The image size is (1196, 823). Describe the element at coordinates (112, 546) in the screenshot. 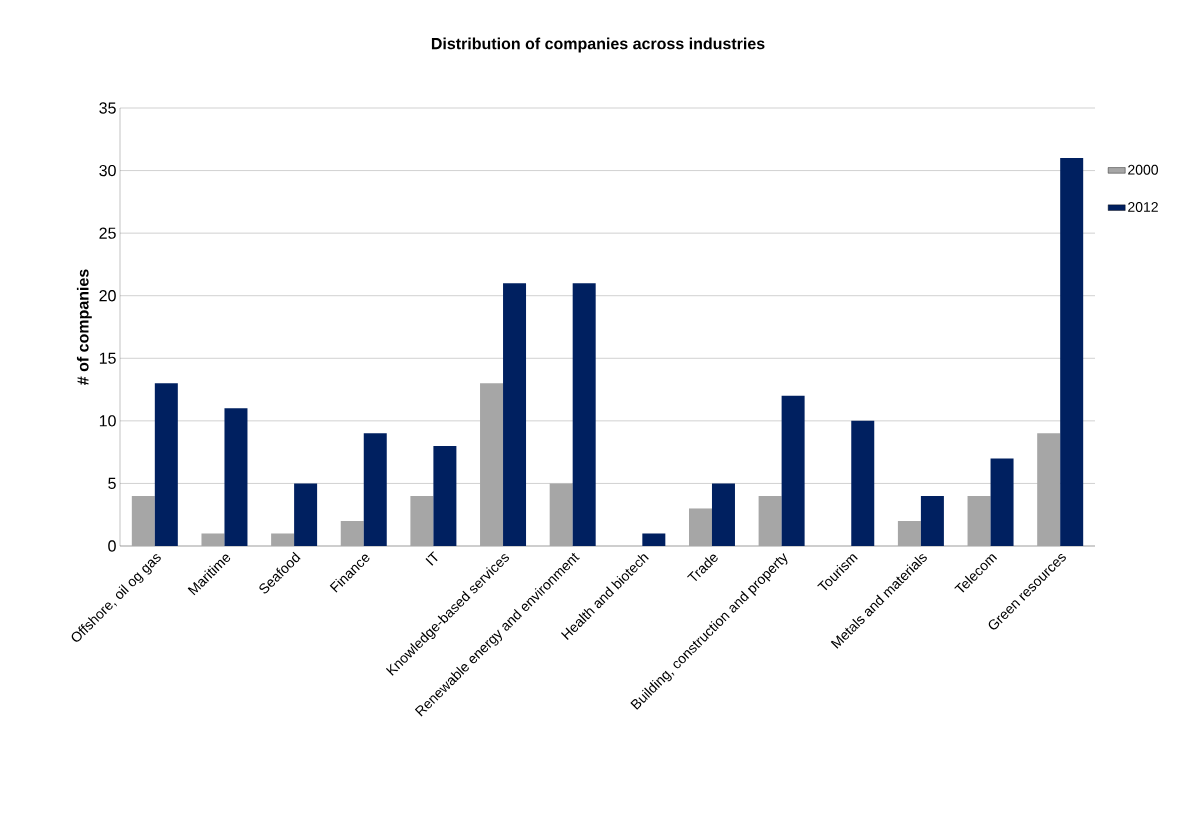

I see `y-tick-label: 0` at that location.